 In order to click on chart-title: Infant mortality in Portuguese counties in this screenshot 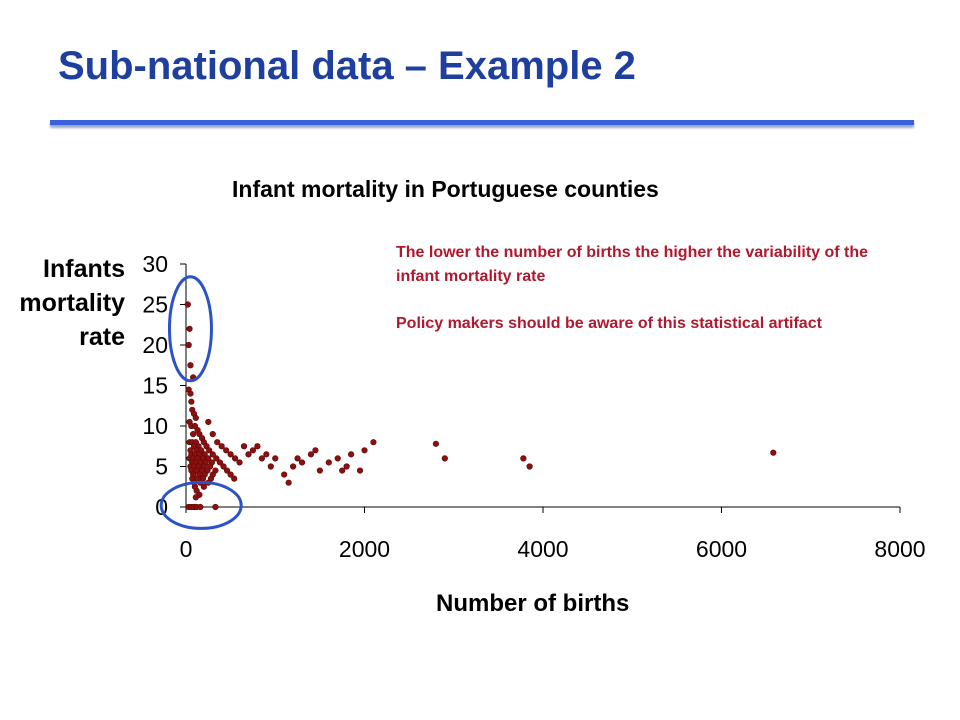, I will do `click(445, 189)`.